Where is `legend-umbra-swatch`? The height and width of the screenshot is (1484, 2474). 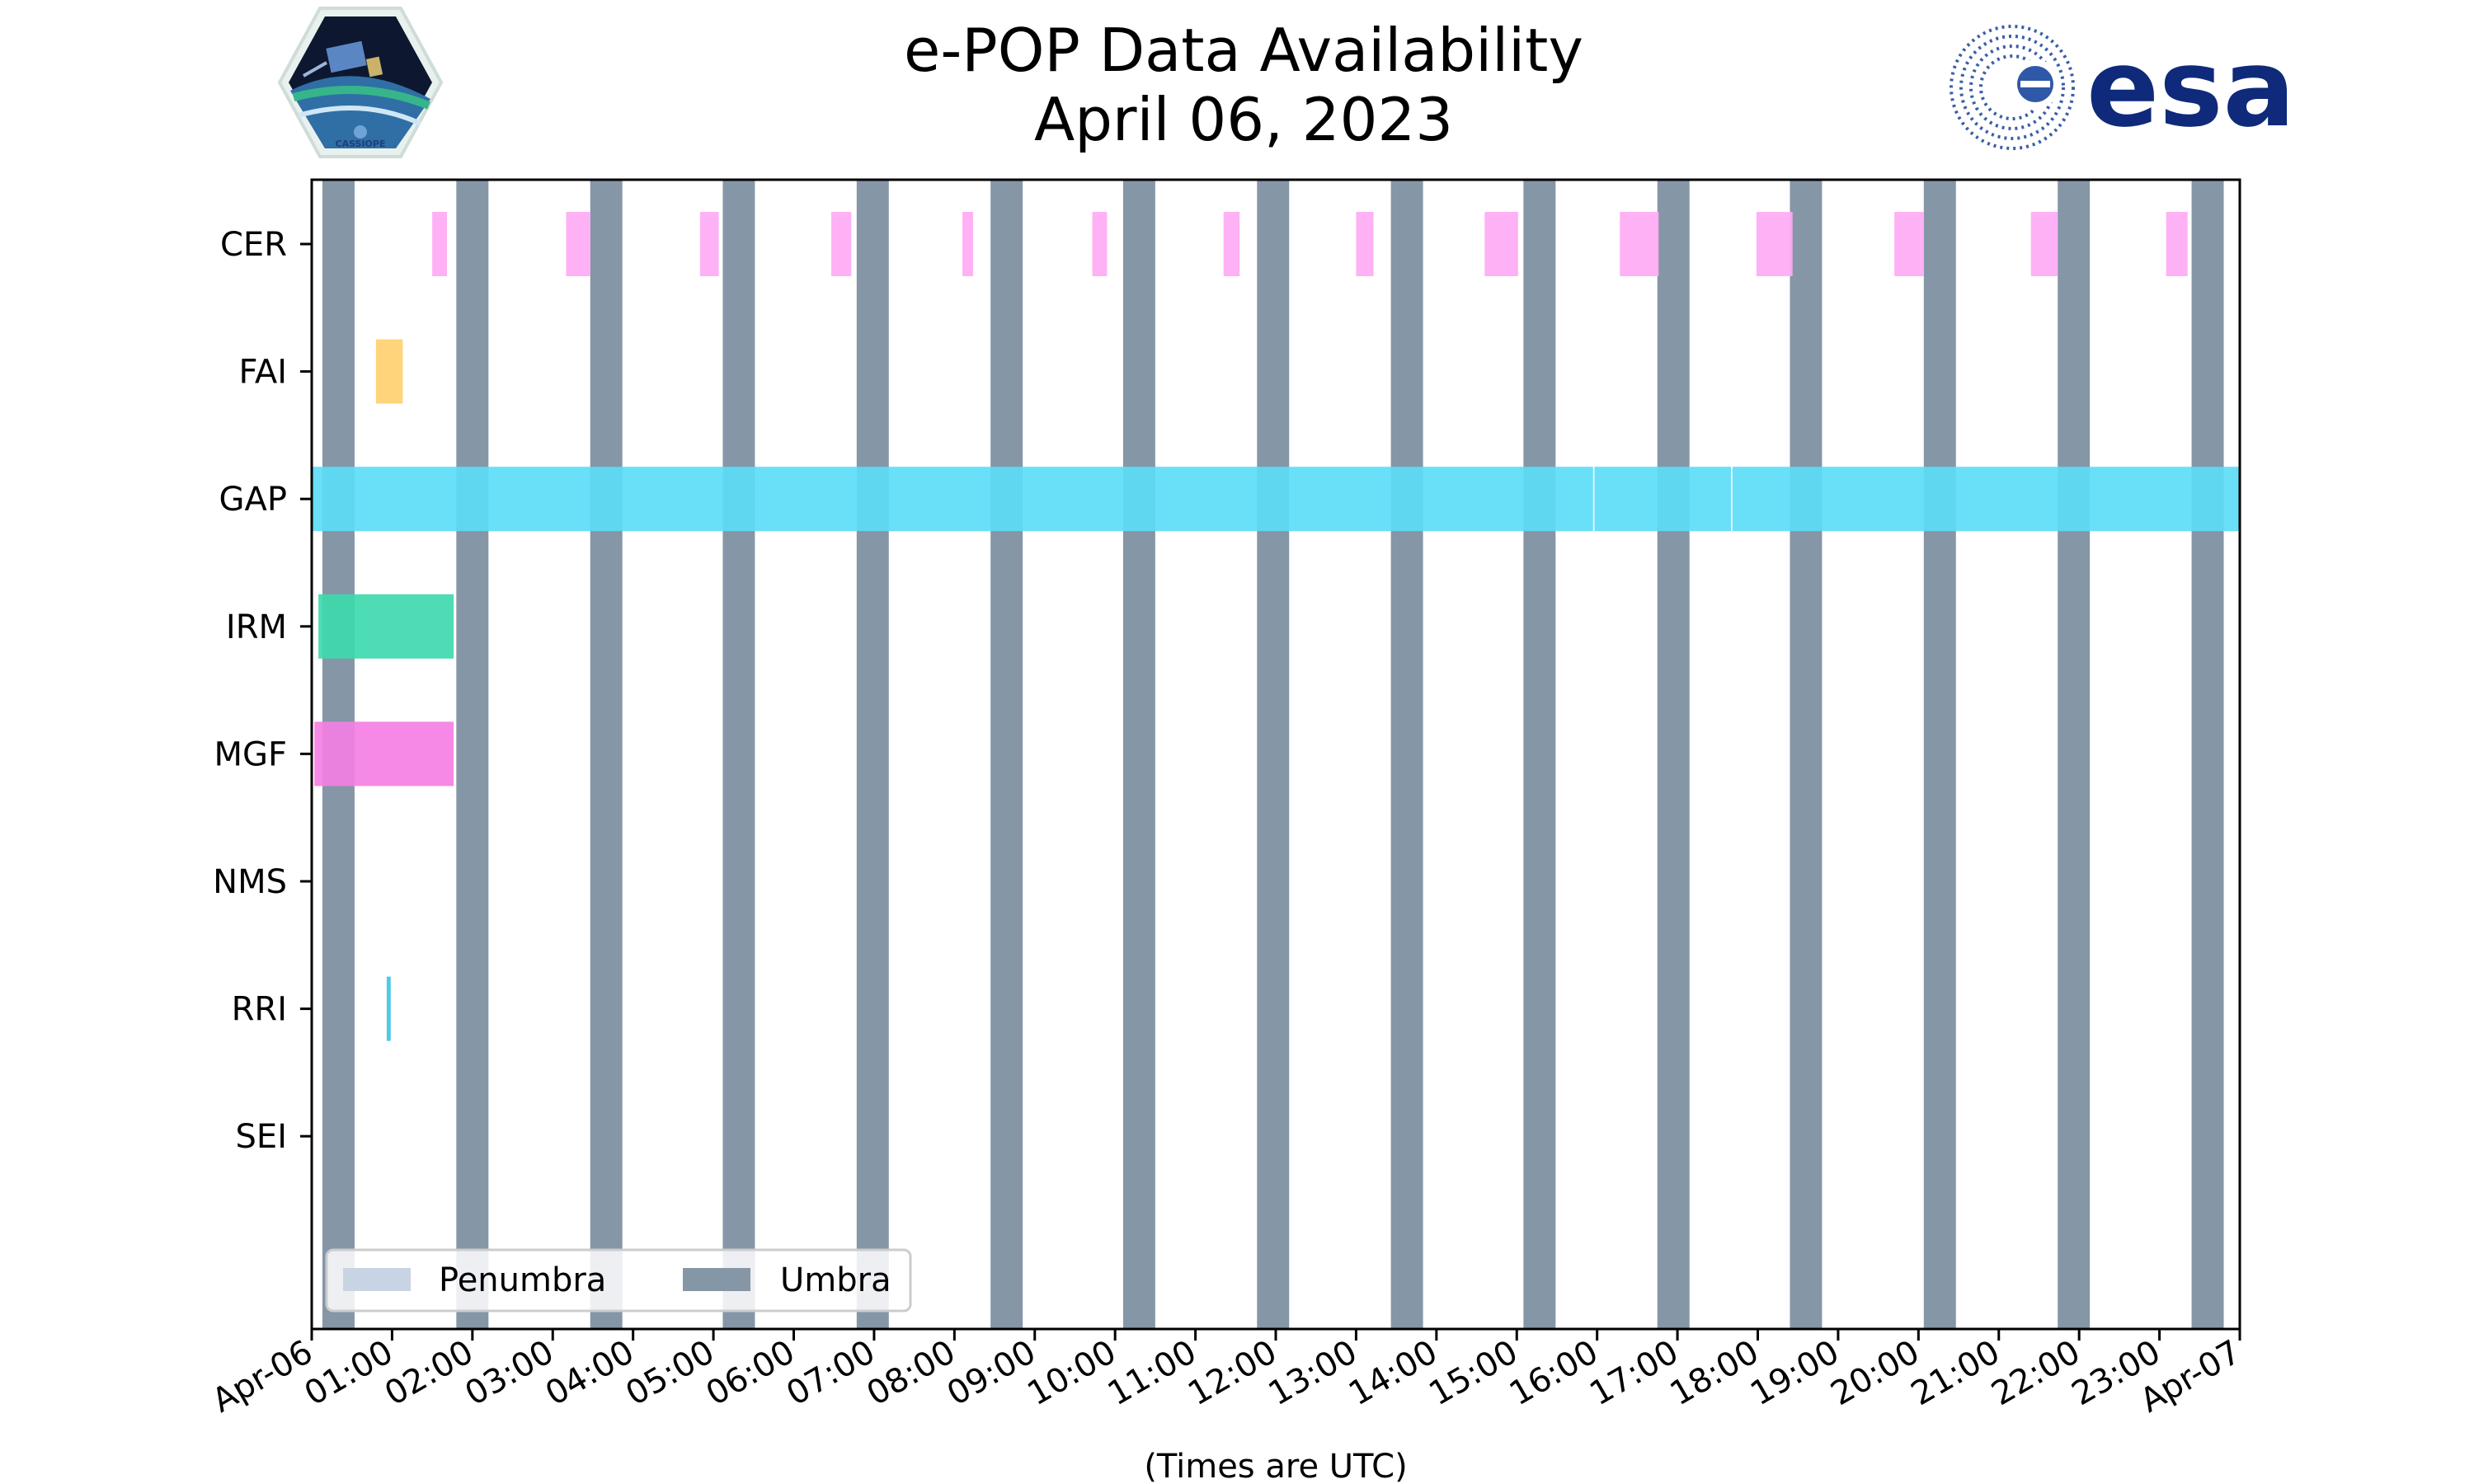
legend-umbra-swatch is located at coordinates (716, 1279).